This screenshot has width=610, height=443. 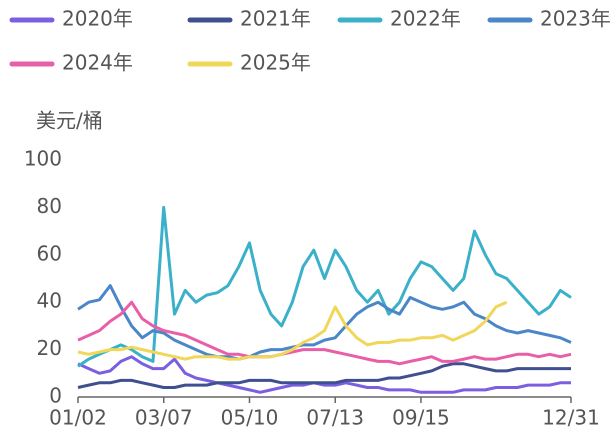 What do you see at coordinates (571, 418) in the screenshot?
I see `x-tick-label: 12/31` at bounding box center [571, 418].